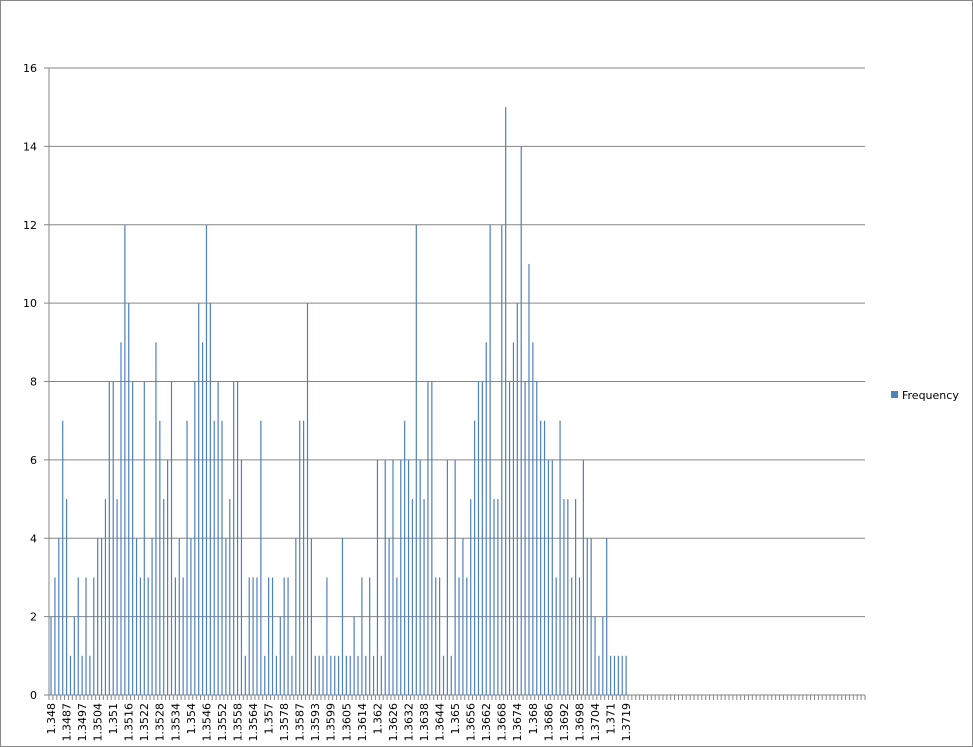 The image size is (973, 747). I want to click on x-tick-label: 1.3632, so click(408, 722).